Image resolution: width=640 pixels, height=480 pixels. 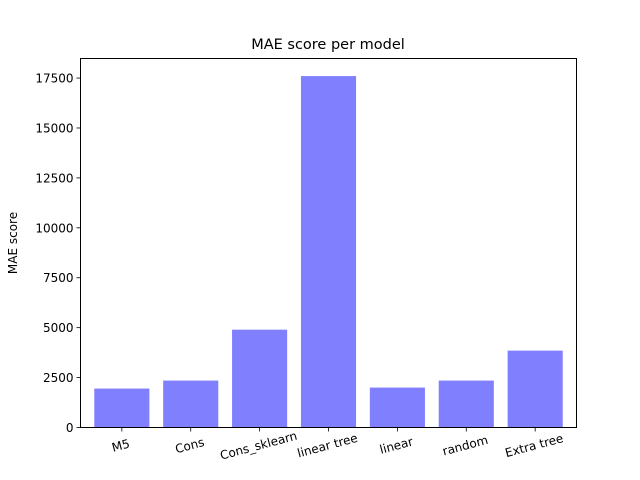 I want to click on y-tick-label: 10000, so click(x=54, y=228).